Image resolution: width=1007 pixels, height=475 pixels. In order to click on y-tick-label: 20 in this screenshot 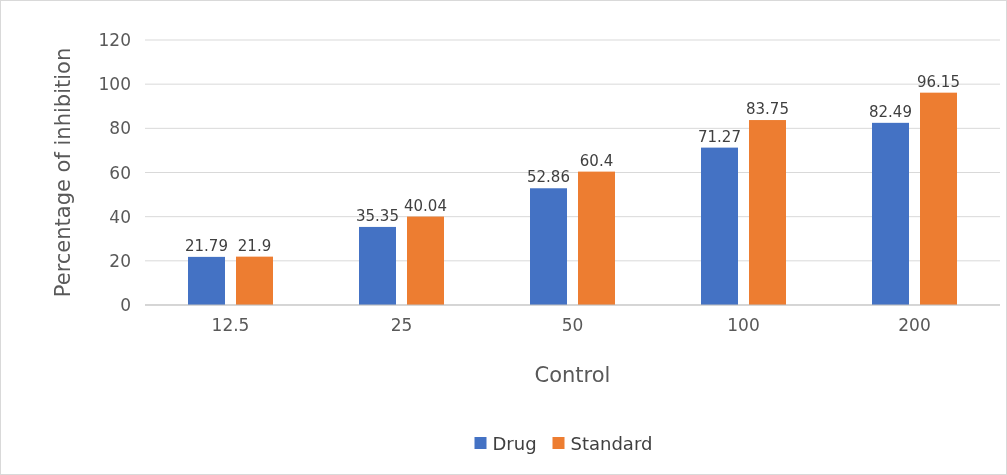, I will do `click(120, 260)`.